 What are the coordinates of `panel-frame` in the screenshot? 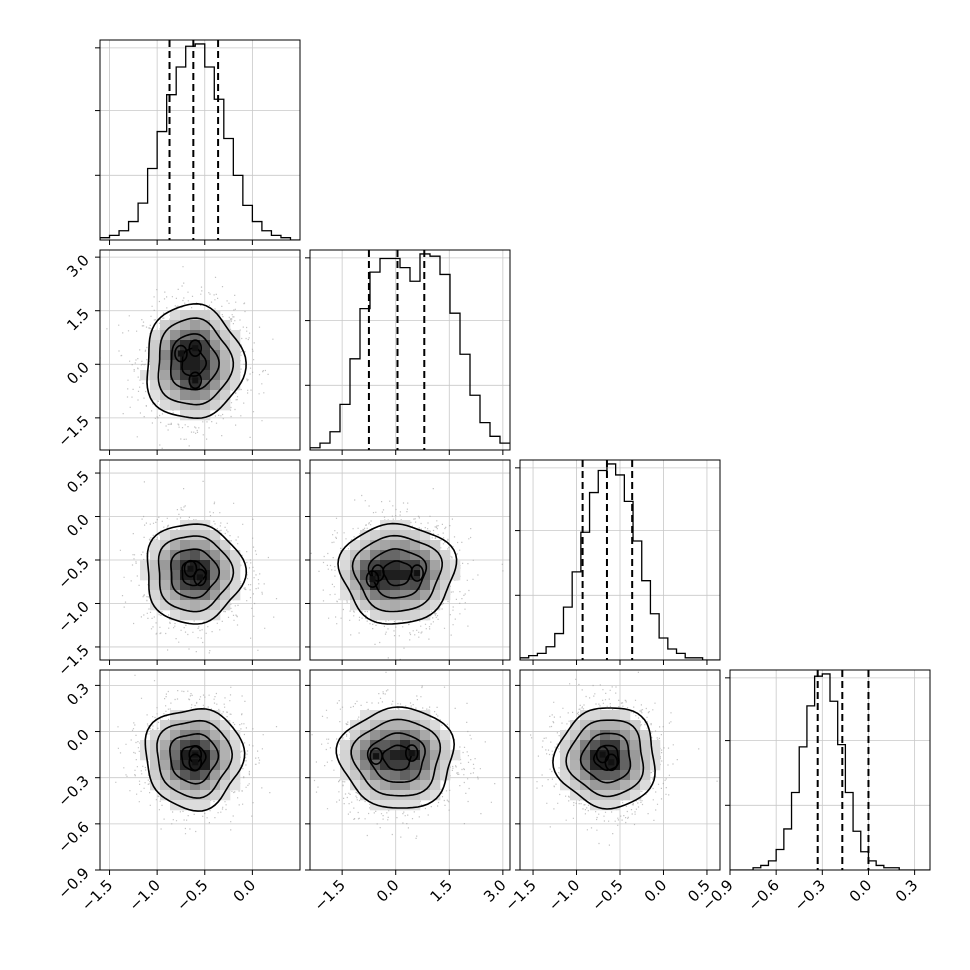 It's located at (410, 350).